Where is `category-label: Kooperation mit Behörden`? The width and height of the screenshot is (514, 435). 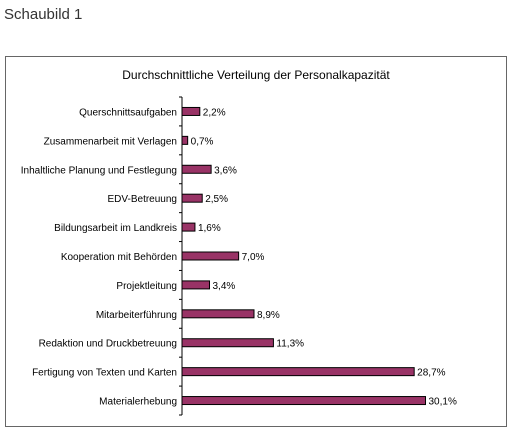 category-label: Kooperation mit Behörden is located at coordinates (119, 257).